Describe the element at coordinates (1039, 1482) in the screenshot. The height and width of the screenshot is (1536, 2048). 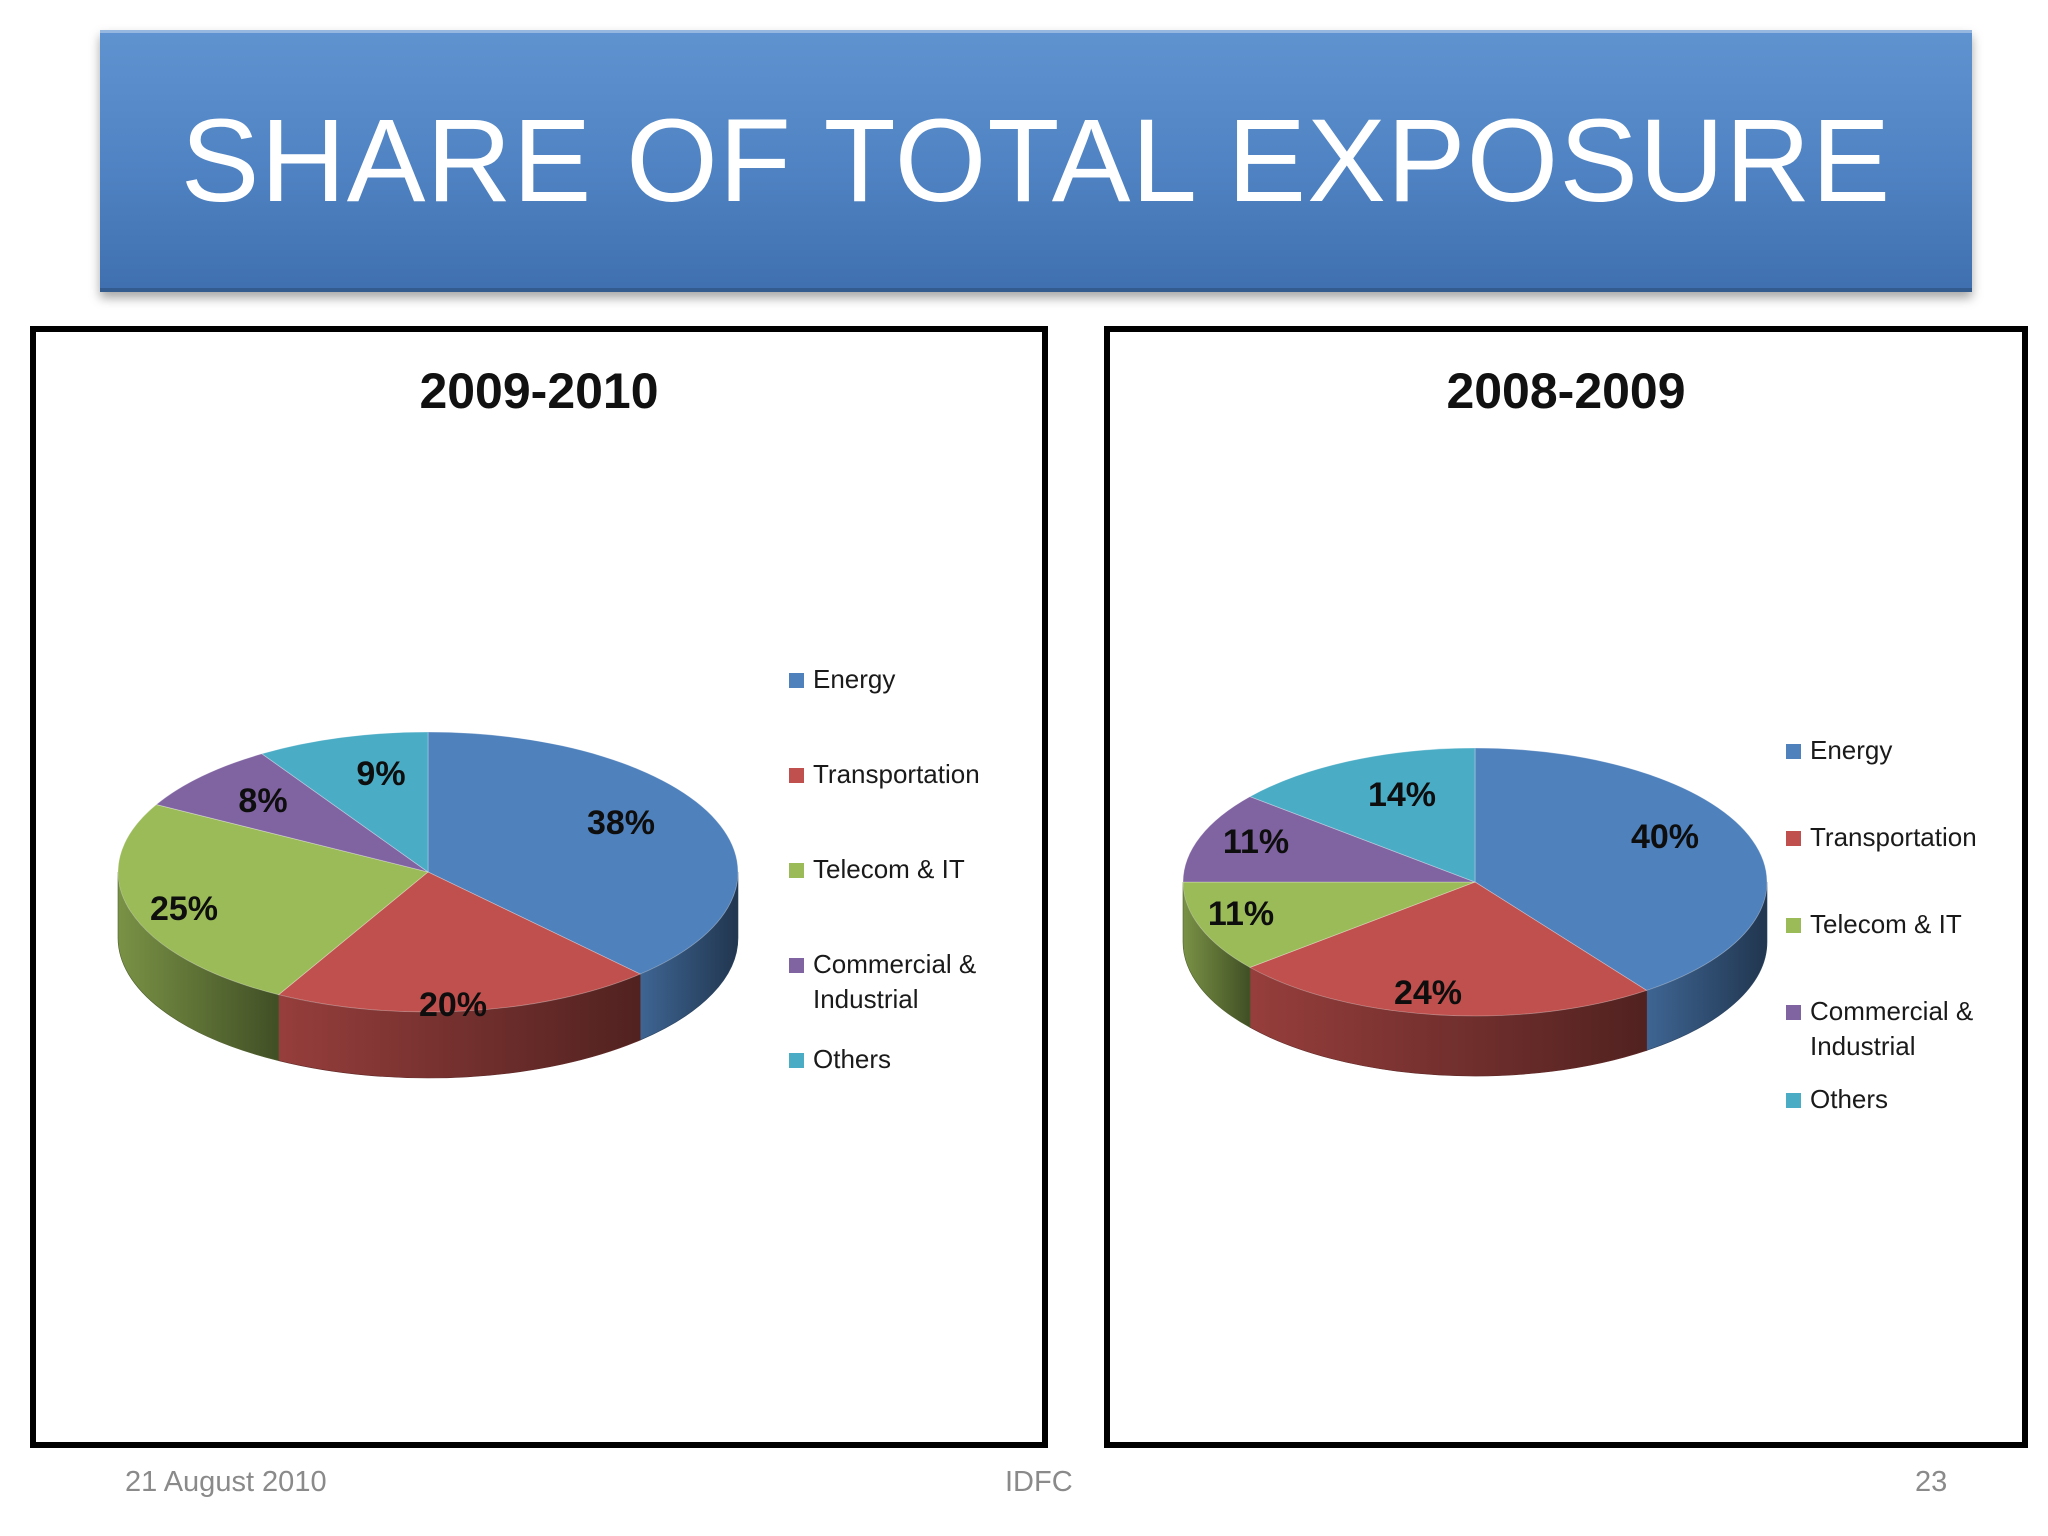
I see `footer-org: IDFC` at that location.